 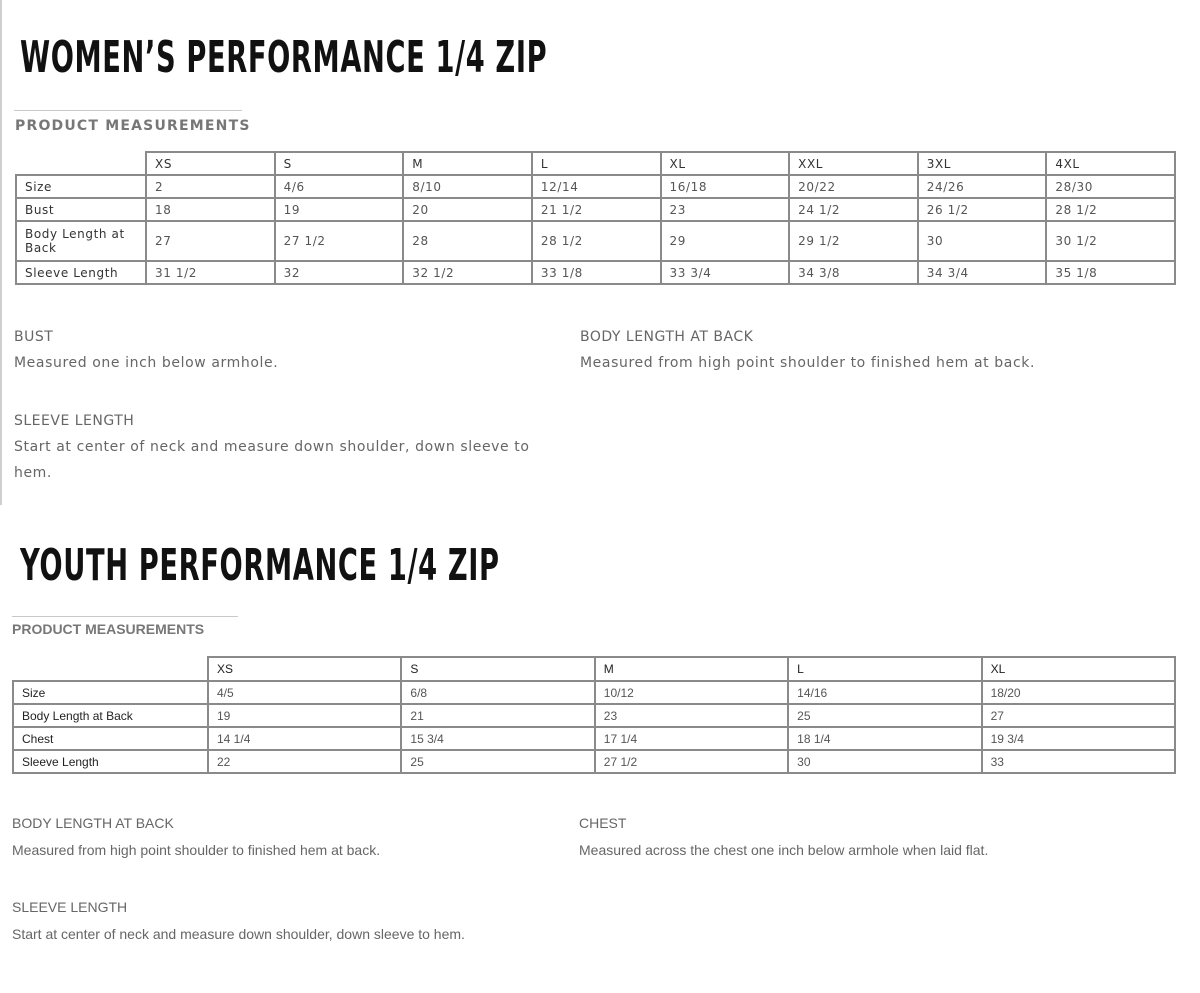 I want to click on table-cell: 20/22, so click(x=853, y=186).